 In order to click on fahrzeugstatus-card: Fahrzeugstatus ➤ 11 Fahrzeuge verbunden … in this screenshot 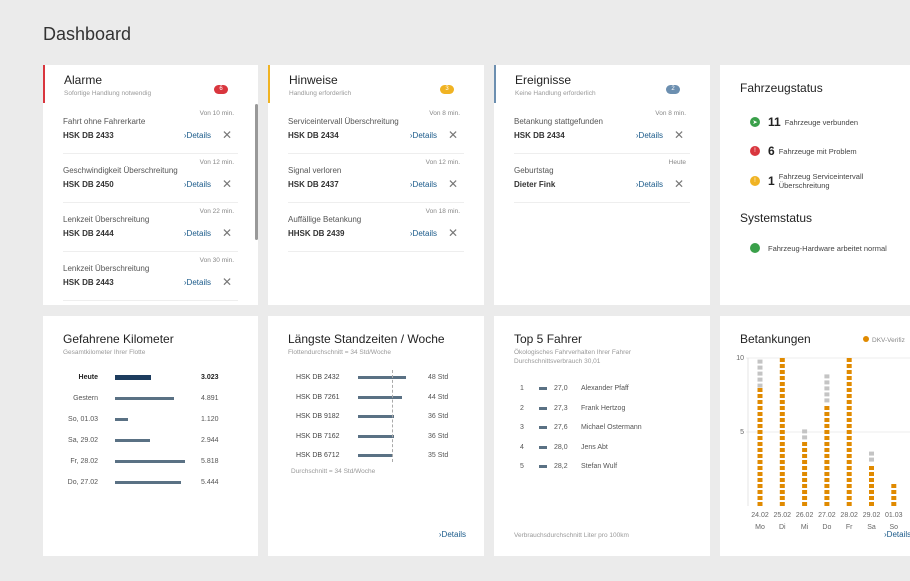, I will do `click(815, 185)`.